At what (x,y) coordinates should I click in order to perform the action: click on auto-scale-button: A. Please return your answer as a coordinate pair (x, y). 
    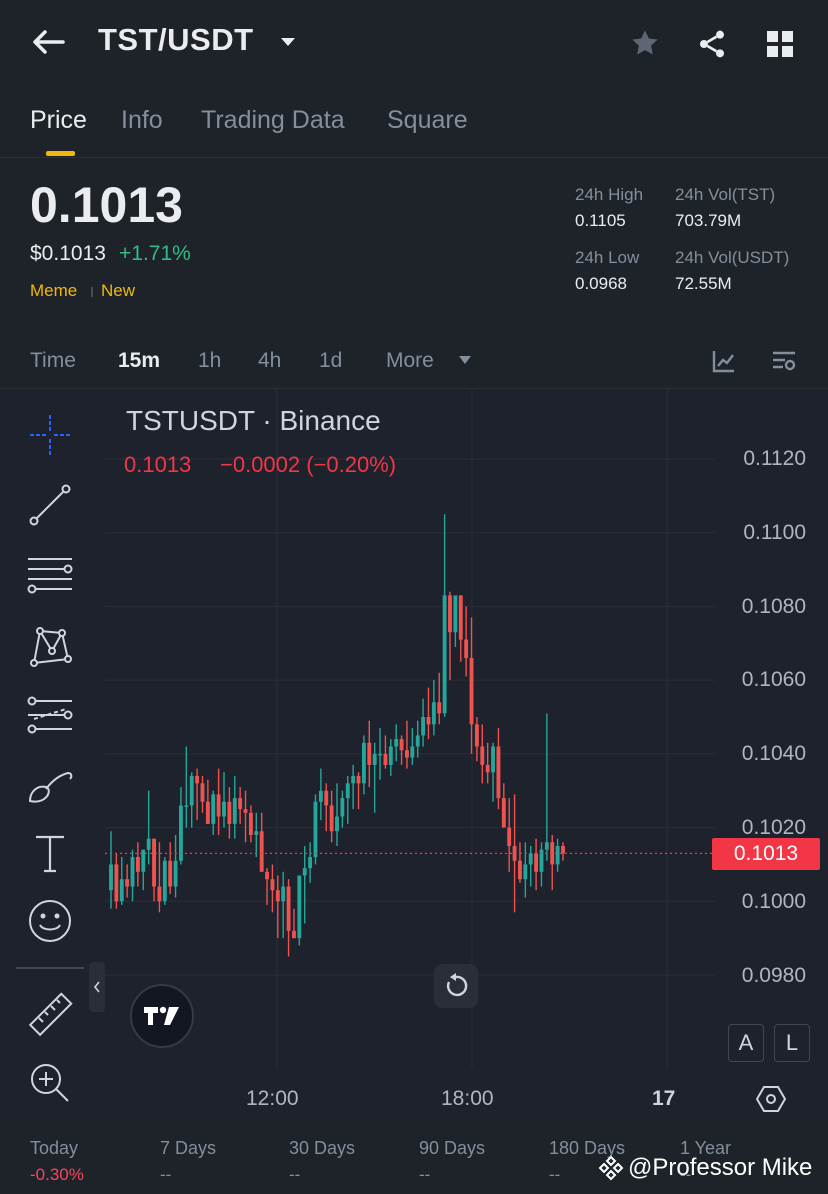
    Looking at the image, I should click on (746, 1043).